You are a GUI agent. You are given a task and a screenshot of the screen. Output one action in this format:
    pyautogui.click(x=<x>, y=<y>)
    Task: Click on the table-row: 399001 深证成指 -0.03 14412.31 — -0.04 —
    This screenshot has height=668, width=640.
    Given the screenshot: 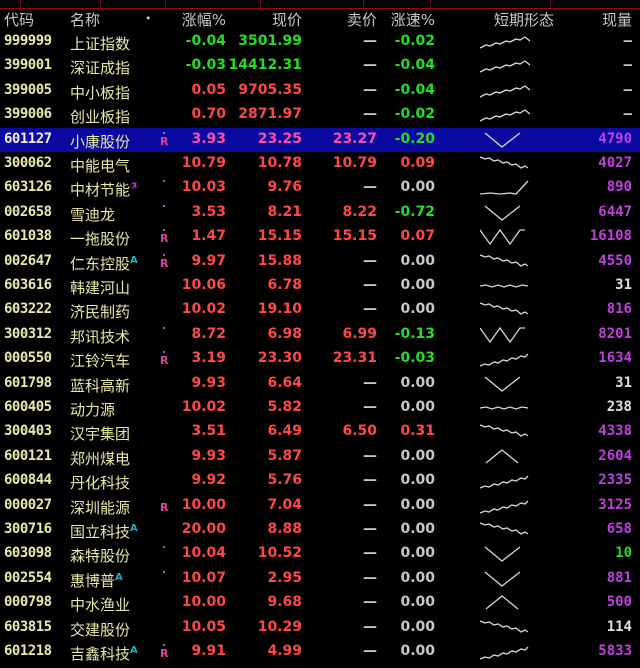 What is the action you would take?
    pyautogui.click(x=320, y=66)
    